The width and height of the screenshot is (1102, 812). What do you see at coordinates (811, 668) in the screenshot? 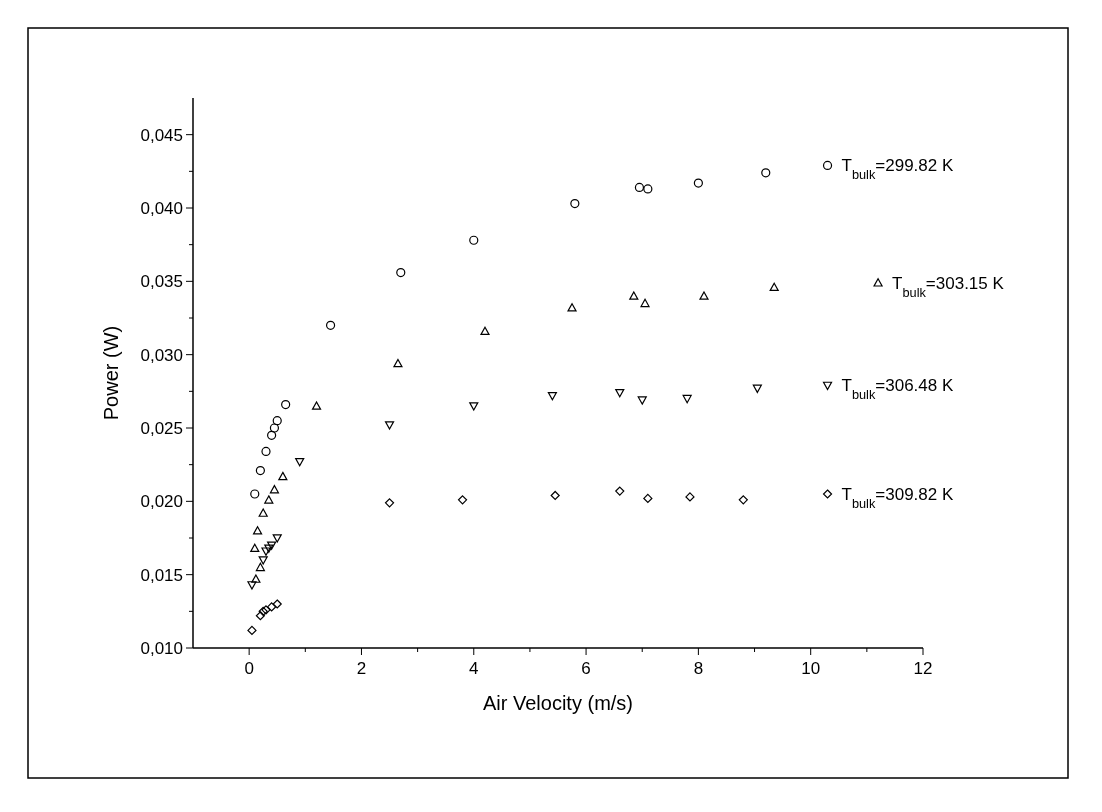
I see `x-tick-label: 10` at bounding box center [811, 668].